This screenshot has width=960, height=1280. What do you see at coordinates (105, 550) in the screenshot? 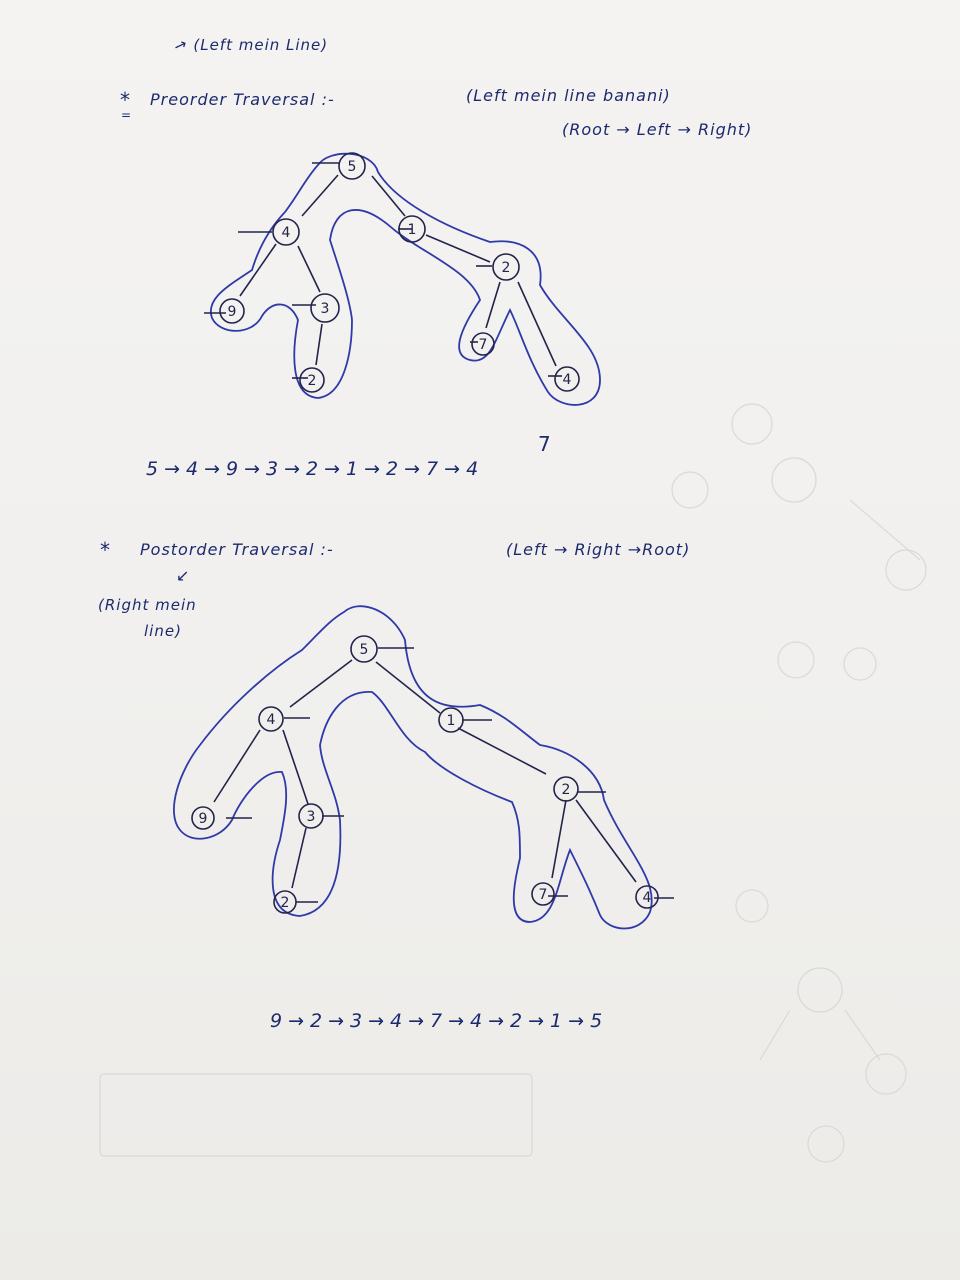
I see `postorder-star: *` at bounding box center [105, 550].